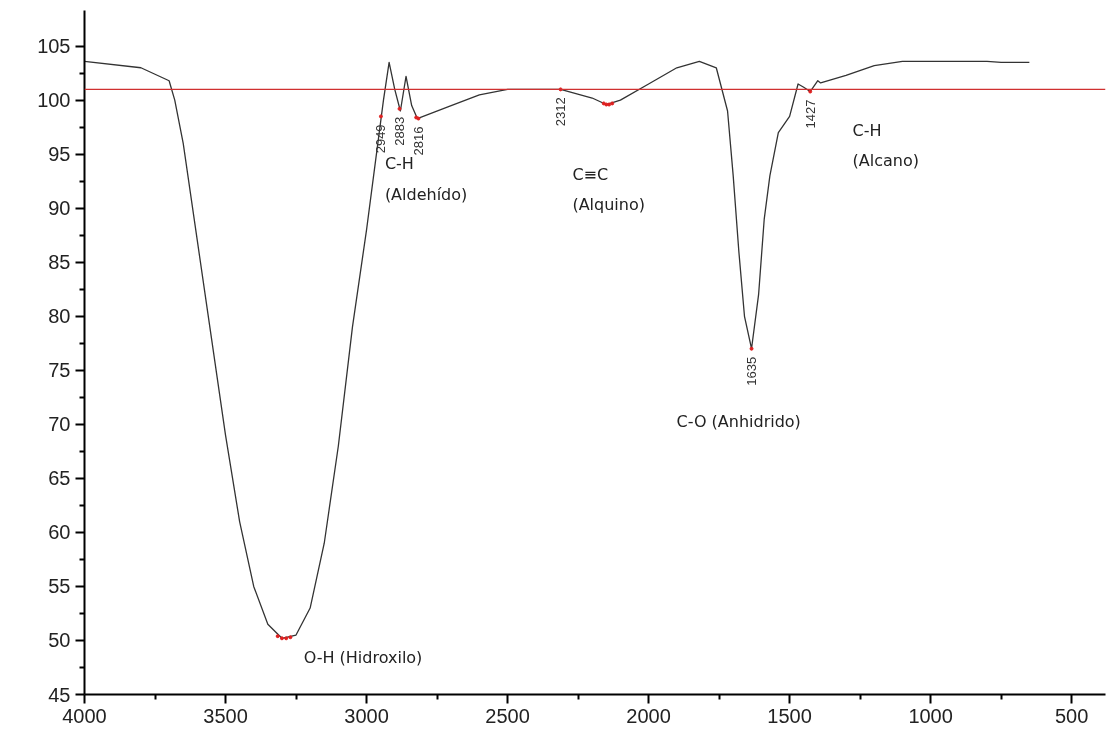  Describe the element at coordinates (59, 154) in the screenshot. I see `y-tick-label: 95` at that location.